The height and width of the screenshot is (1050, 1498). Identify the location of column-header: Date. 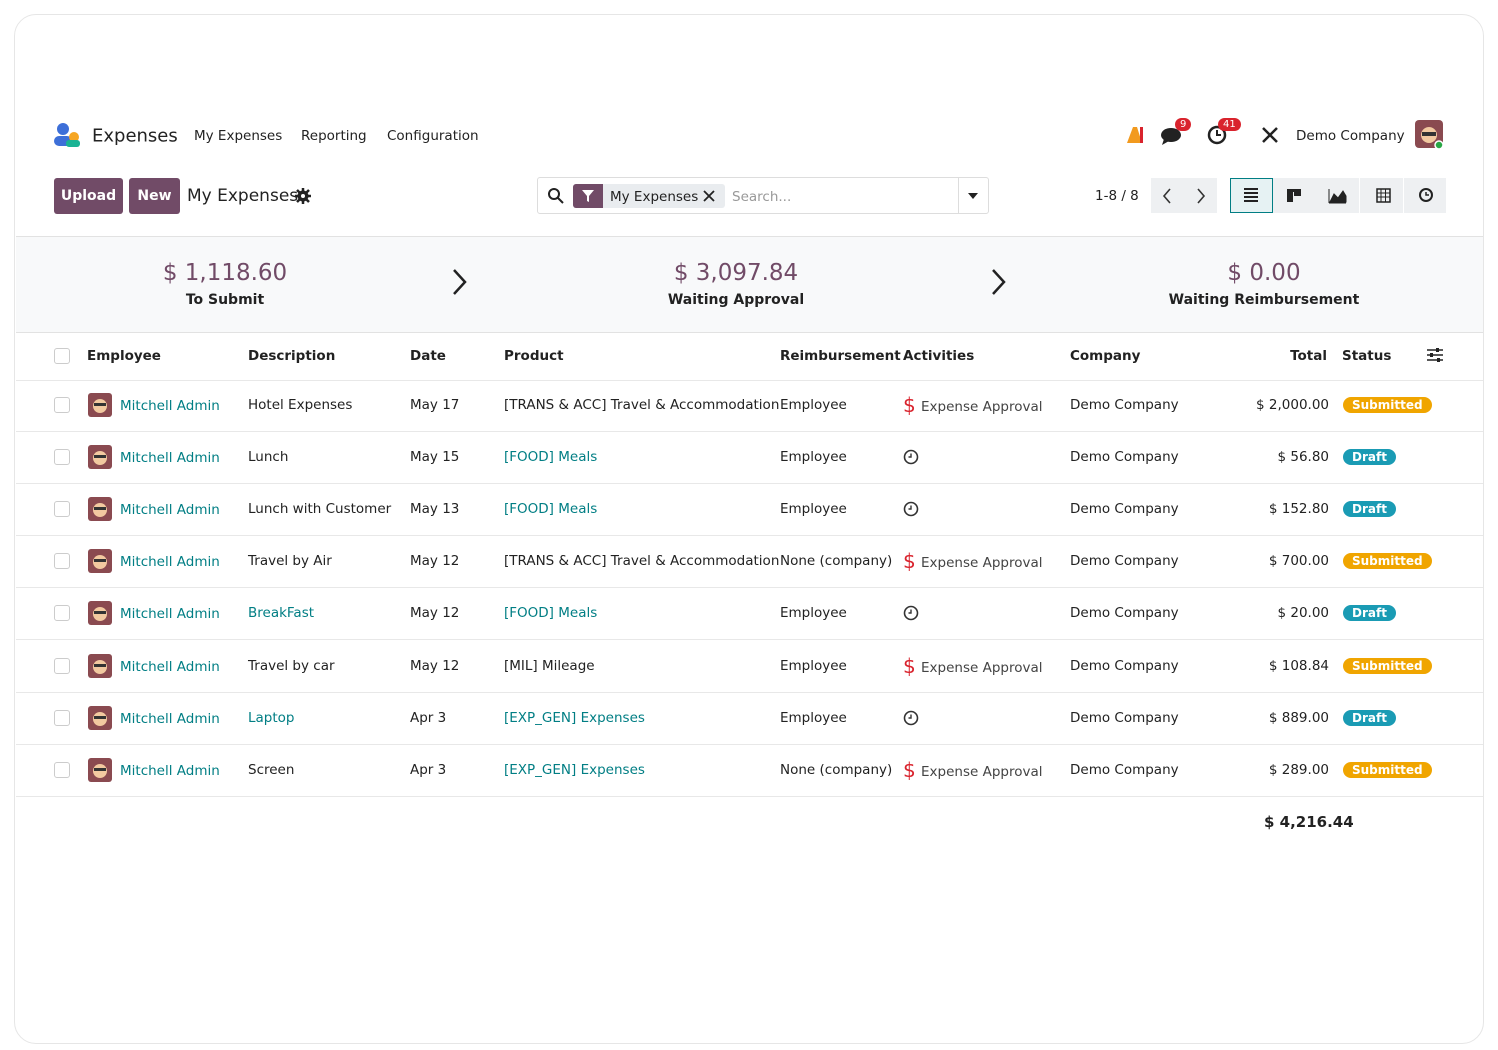
(428, 356).